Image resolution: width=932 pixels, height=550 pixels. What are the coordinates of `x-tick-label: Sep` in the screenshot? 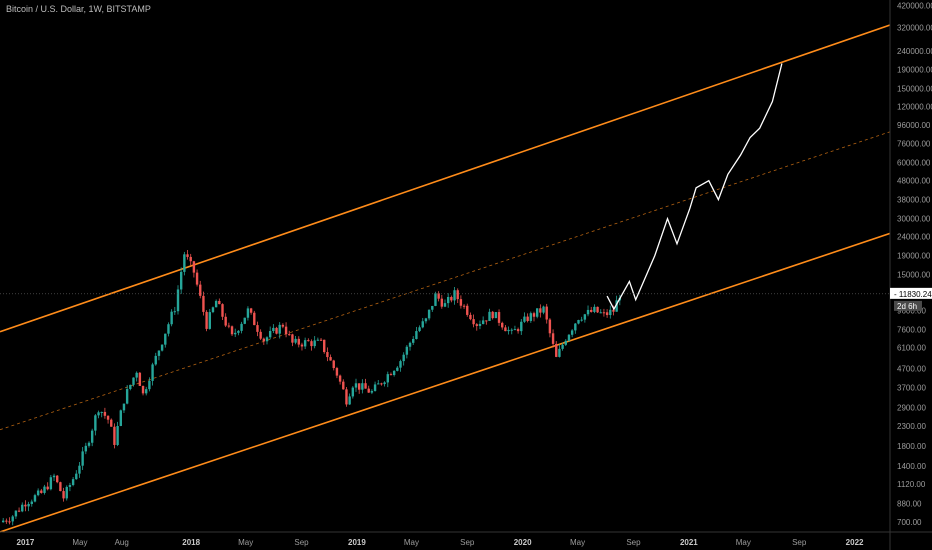 It's located at (633, 542).